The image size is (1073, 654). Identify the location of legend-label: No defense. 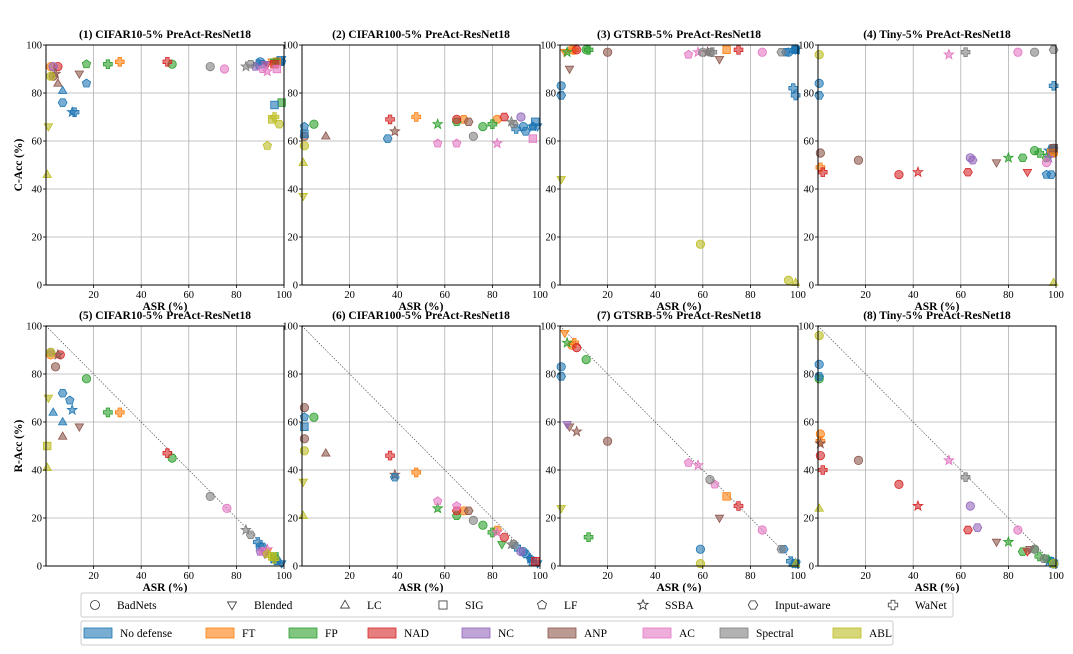
(146, 634).